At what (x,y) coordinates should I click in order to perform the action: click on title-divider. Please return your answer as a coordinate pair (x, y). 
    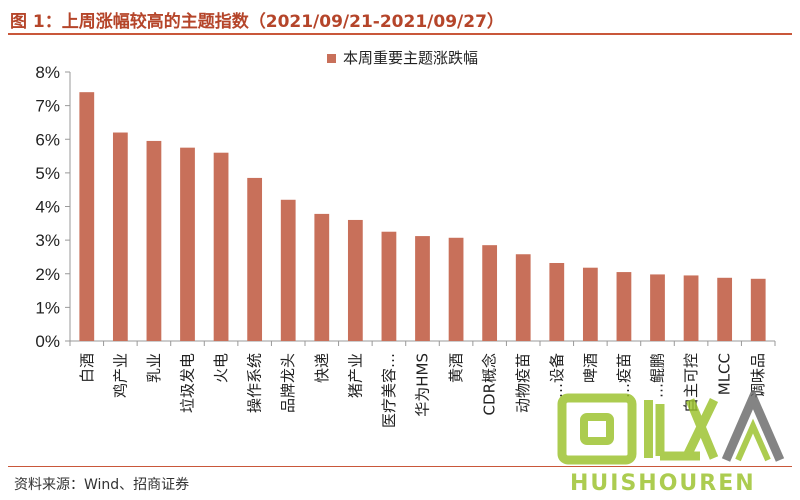
    Looking at the image, I should click on (400, 34).